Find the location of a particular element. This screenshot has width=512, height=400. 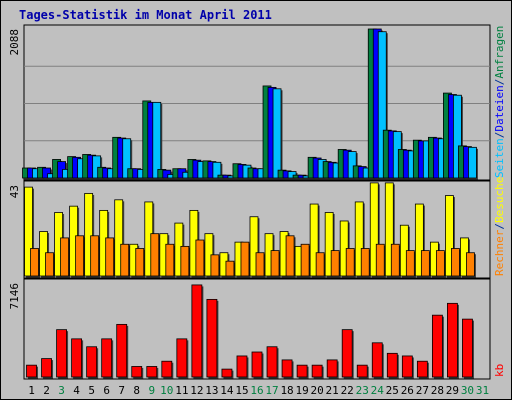

panel-top-legend: Seiten/Dateien/Anfragen is located at coordinates (499, 102).